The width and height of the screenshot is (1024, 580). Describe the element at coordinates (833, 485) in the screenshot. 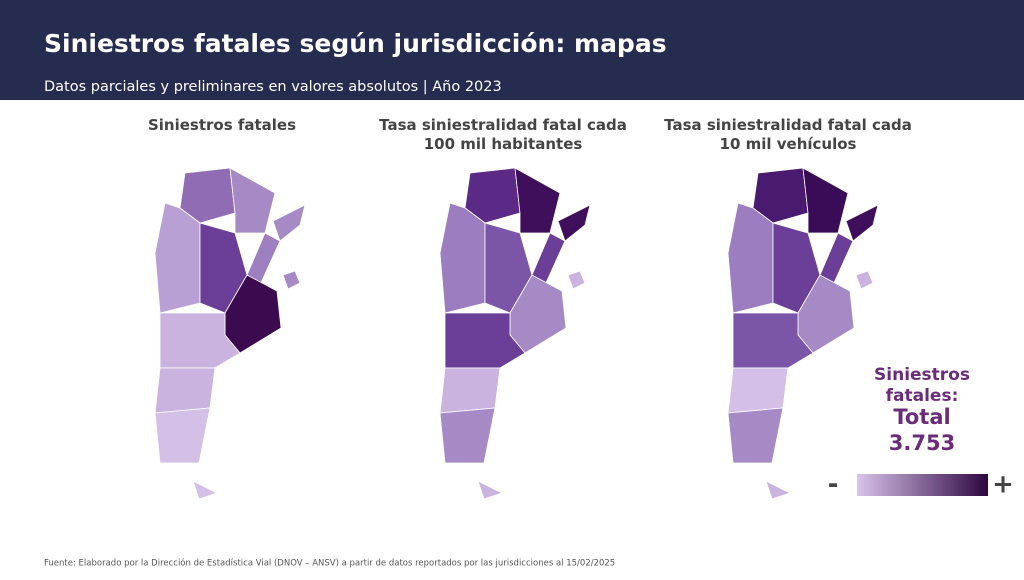

I see `legend-low: -` at that location.